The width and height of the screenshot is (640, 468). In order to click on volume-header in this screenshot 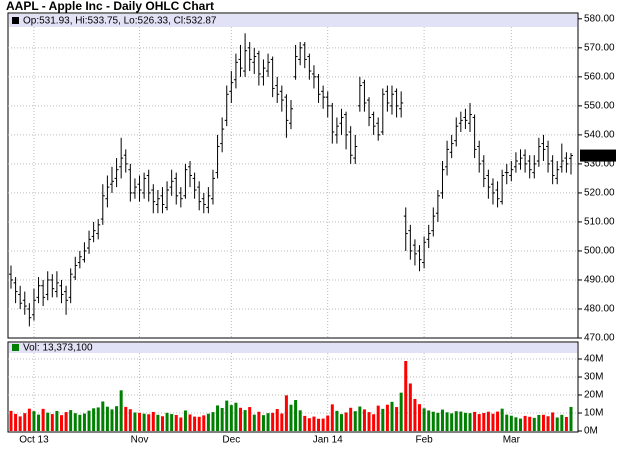, I will do `click(293, 348)`.